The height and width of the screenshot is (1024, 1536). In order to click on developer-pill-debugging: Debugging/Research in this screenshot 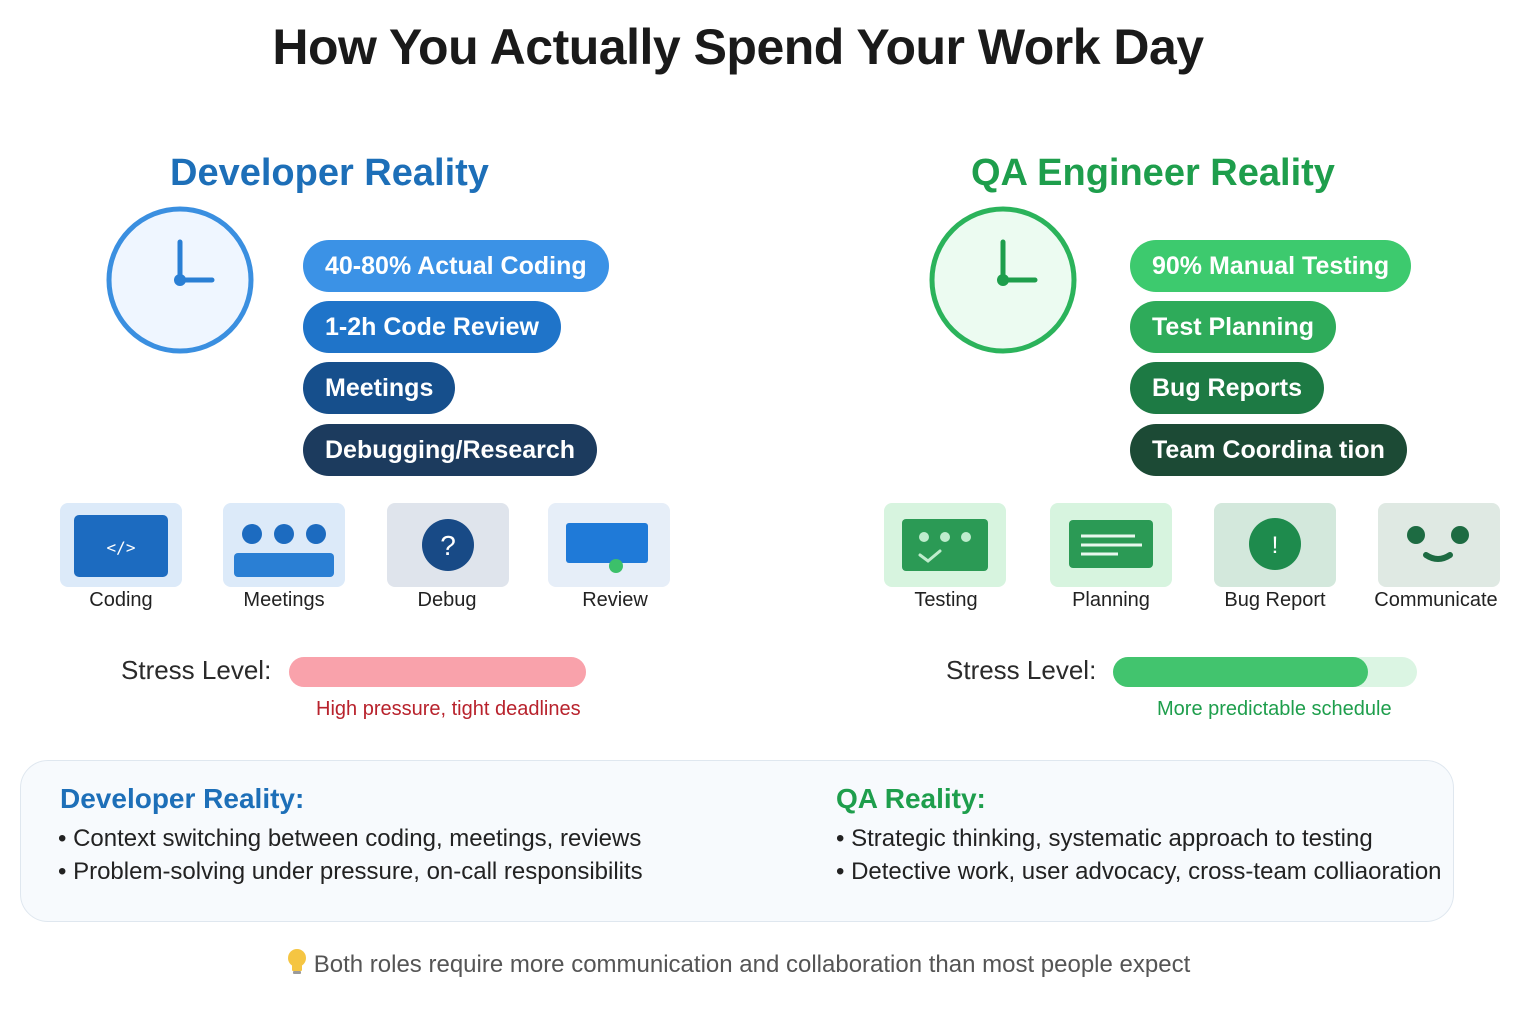, I will do `click(450, 450)`.